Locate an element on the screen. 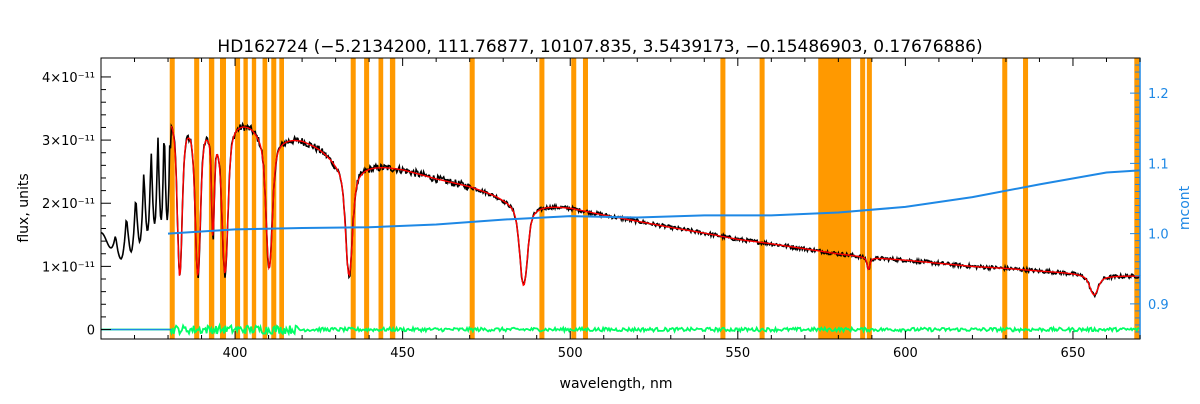  y2-tick-label: 1.1 is located at coordinates (1158, 164).